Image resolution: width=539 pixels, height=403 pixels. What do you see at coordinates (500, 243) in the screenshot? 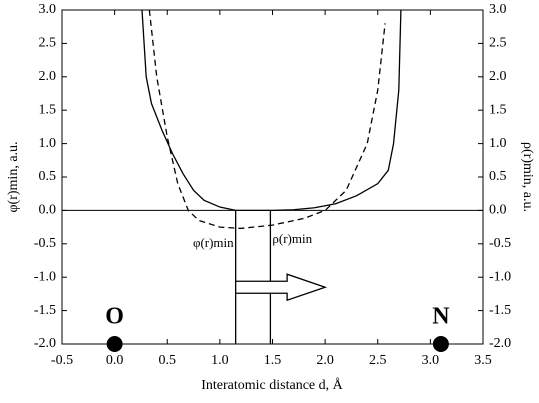
I see `y2-tick-label: -0.5` at bounding box center [500, 243].